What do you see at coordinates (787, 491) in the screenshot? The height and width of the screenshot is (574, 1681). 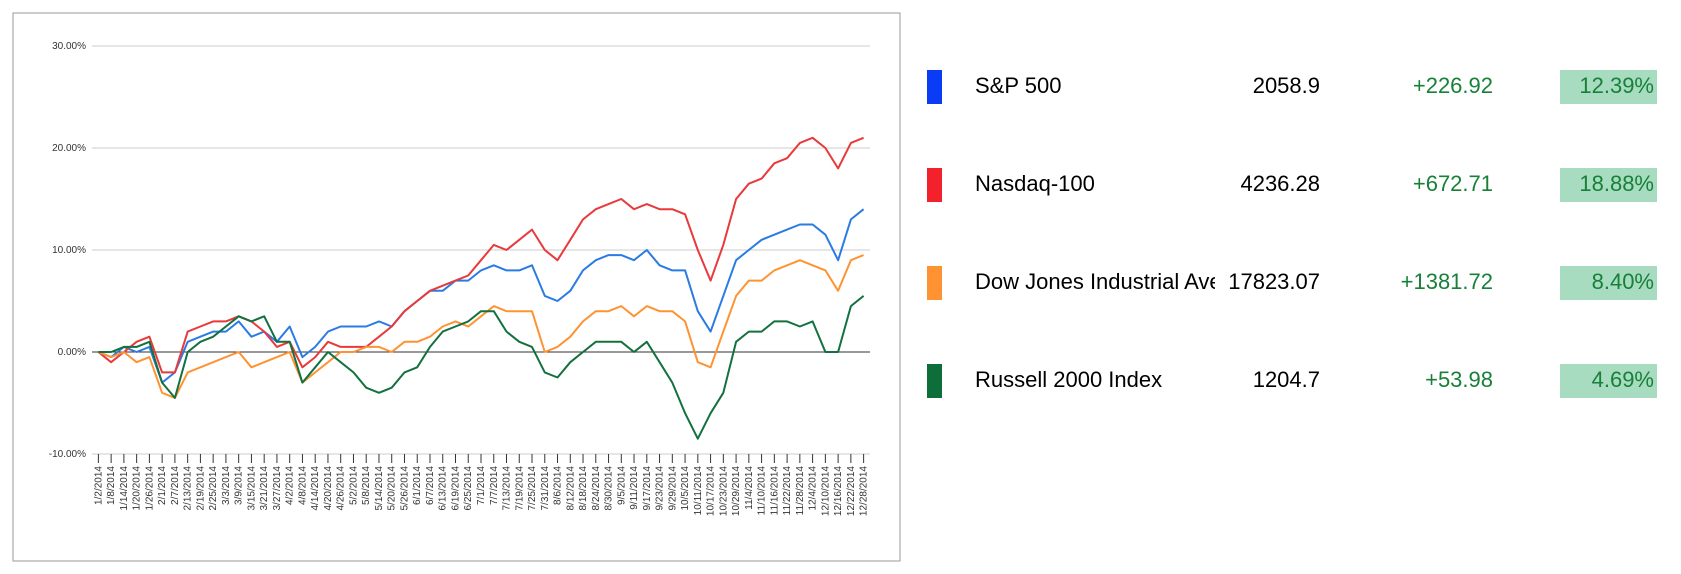 I see `x-tick-label: 11/22/2014` at bounding box center [787, 491].